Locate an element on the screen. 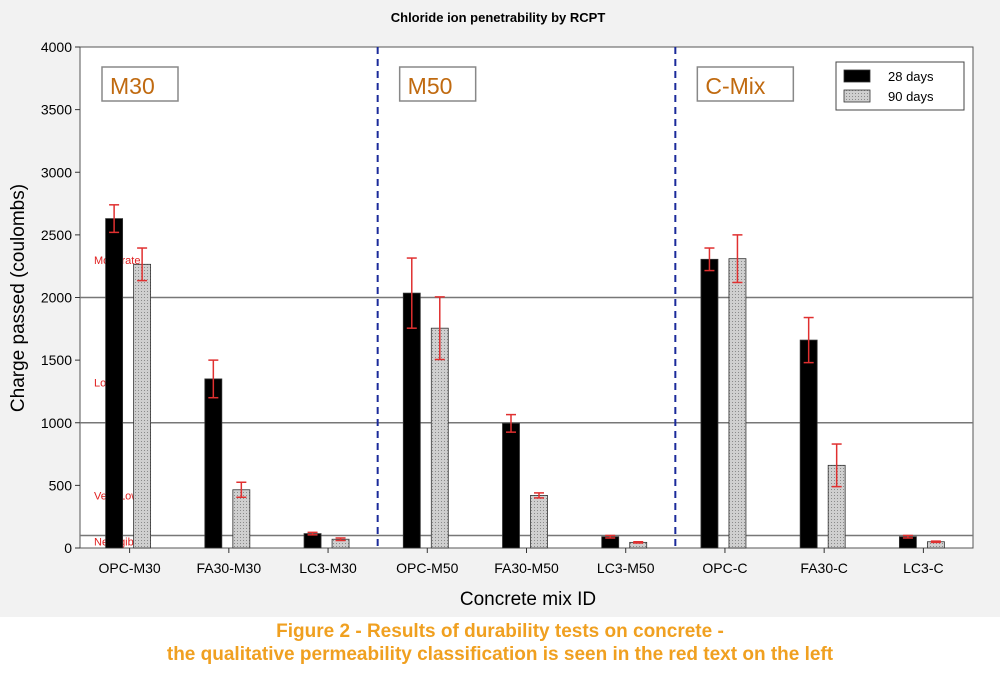  x-tick-label: LC3-M30 is located at coordinates (328, 568).